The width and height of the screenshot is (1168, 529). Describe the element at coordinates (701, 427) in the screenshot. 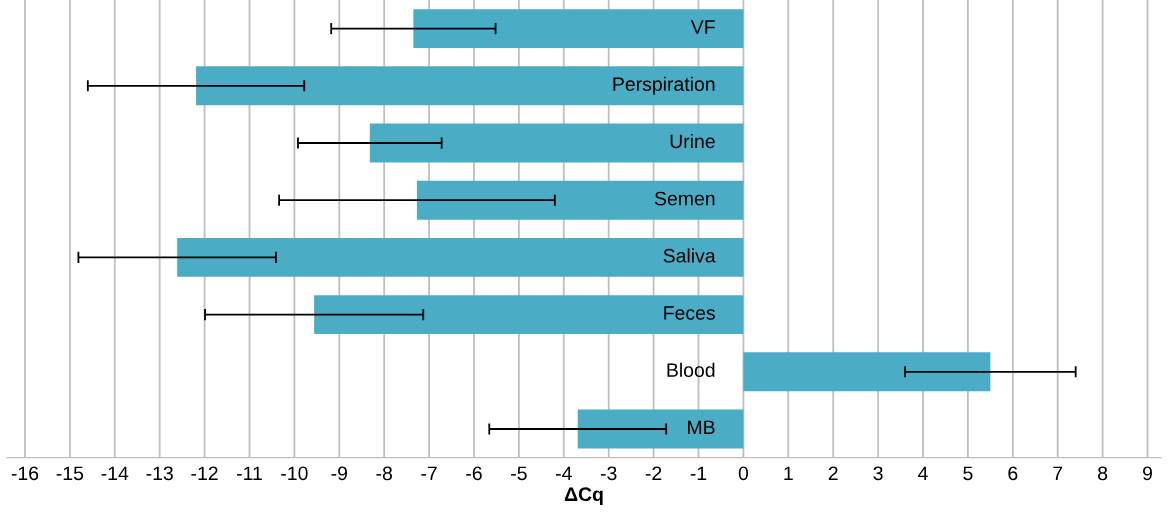

I see `y-tick-label: MB` at that location.